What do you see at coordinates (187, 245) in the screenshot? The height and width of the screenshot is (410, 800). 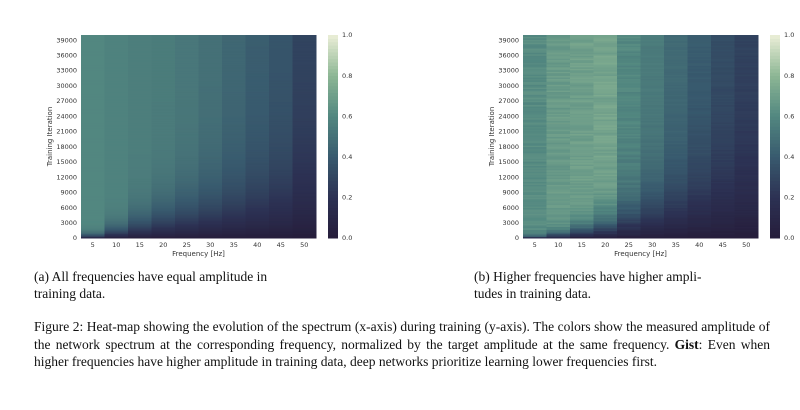 I see `x-tick-label: 25` at bounding box center [187, 245].